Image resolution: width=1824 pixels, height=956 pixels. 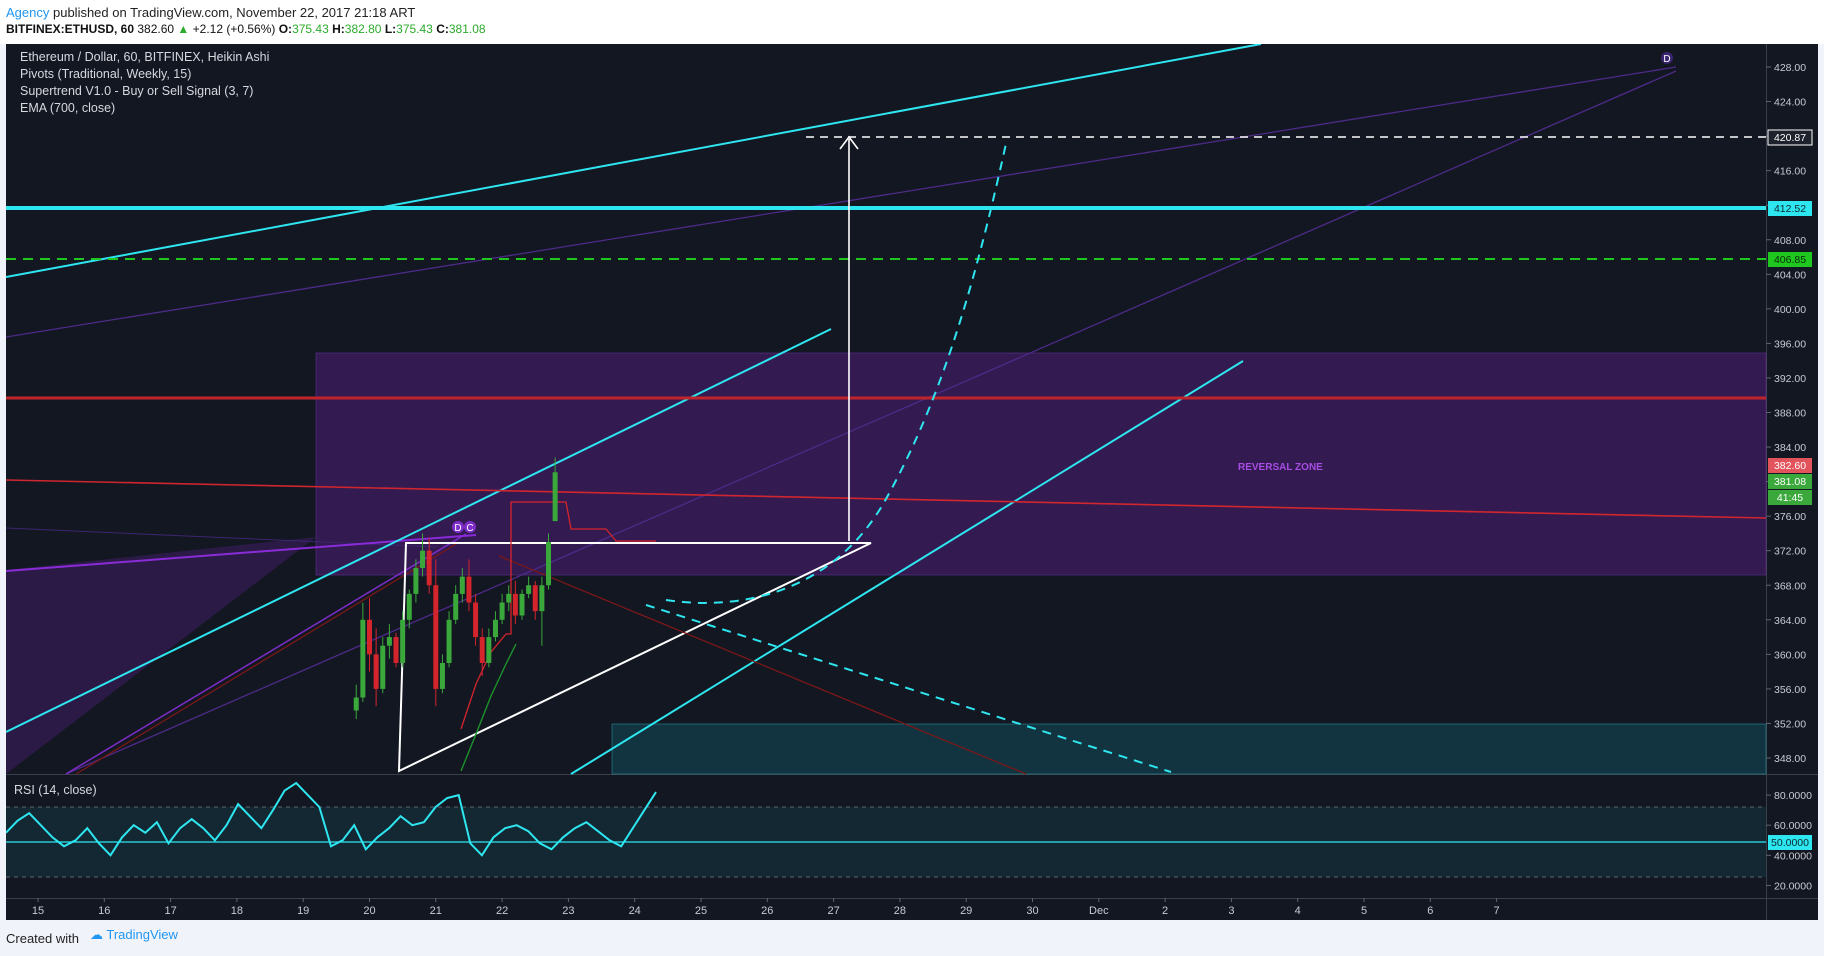 What do you see at coordinates (1790, 586) in the screenshot?
I see `price-tick-label: 368.00` at bounding box center [1790, 586].